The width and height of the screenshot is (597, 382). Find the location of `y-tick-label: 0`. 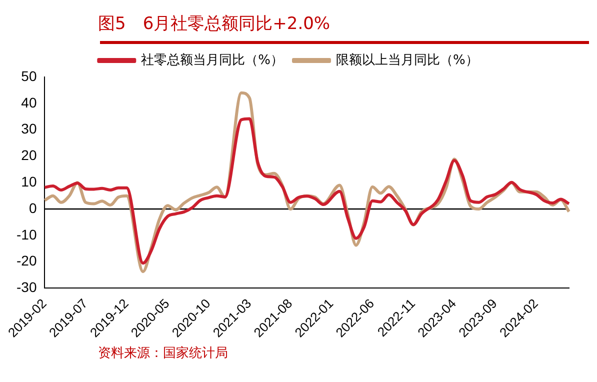

y-tick-label: 0 is located at coordinates (32, 208).